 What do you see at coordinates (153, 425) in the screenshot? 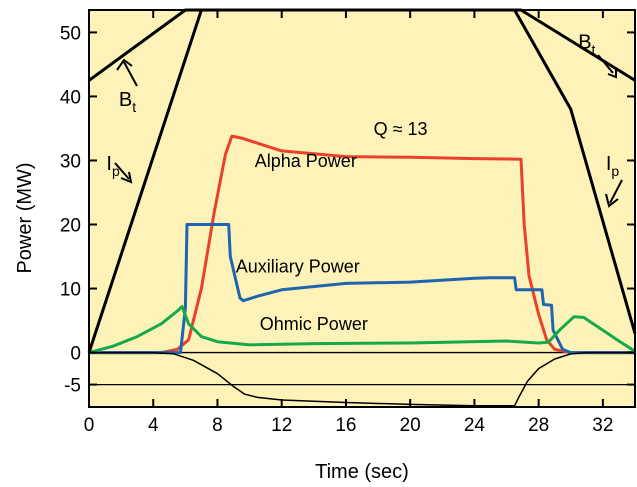
I see `x-tick-label: 4` at bounding box center [153, 425].